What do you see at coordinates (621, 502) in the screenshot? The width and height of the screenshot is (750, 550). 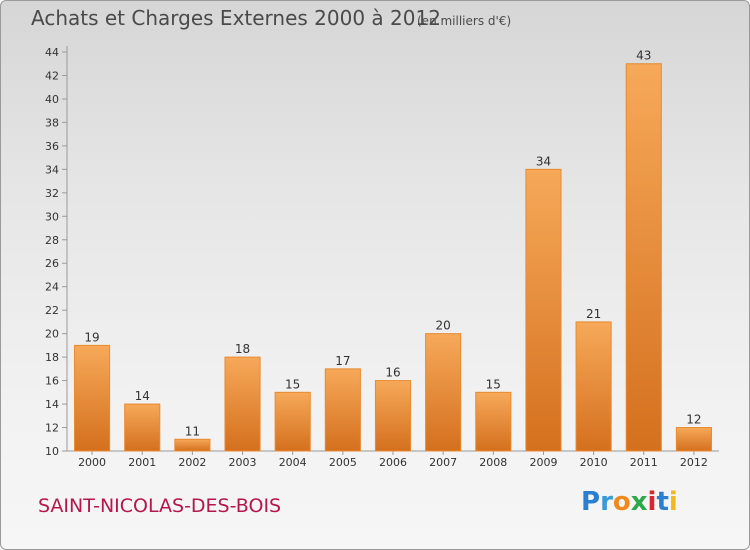 I see `logo-letter: o` at bounding box center [621, 502].